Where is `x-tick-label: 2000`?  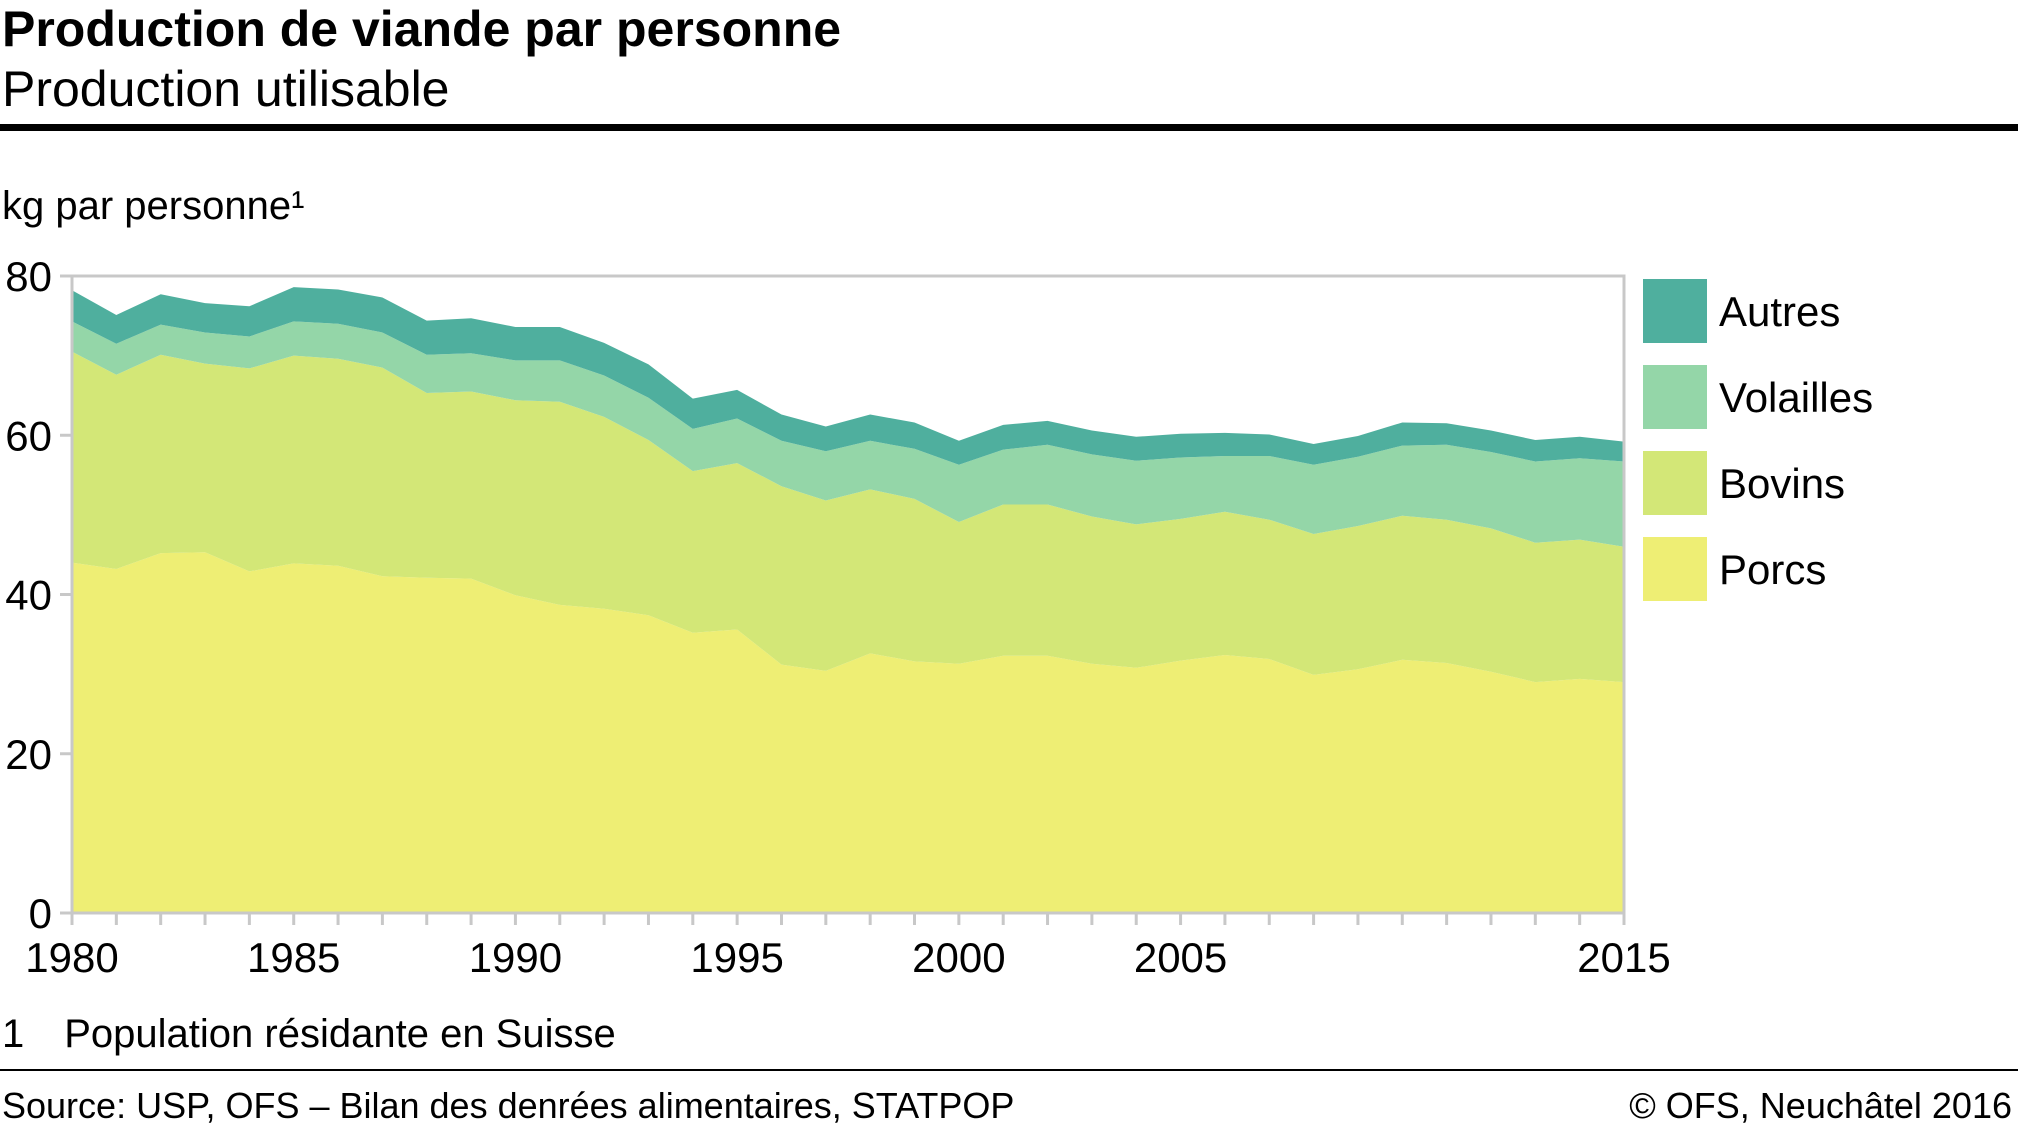 x-tick-label: 2000 is located at coordinates (958, 957).